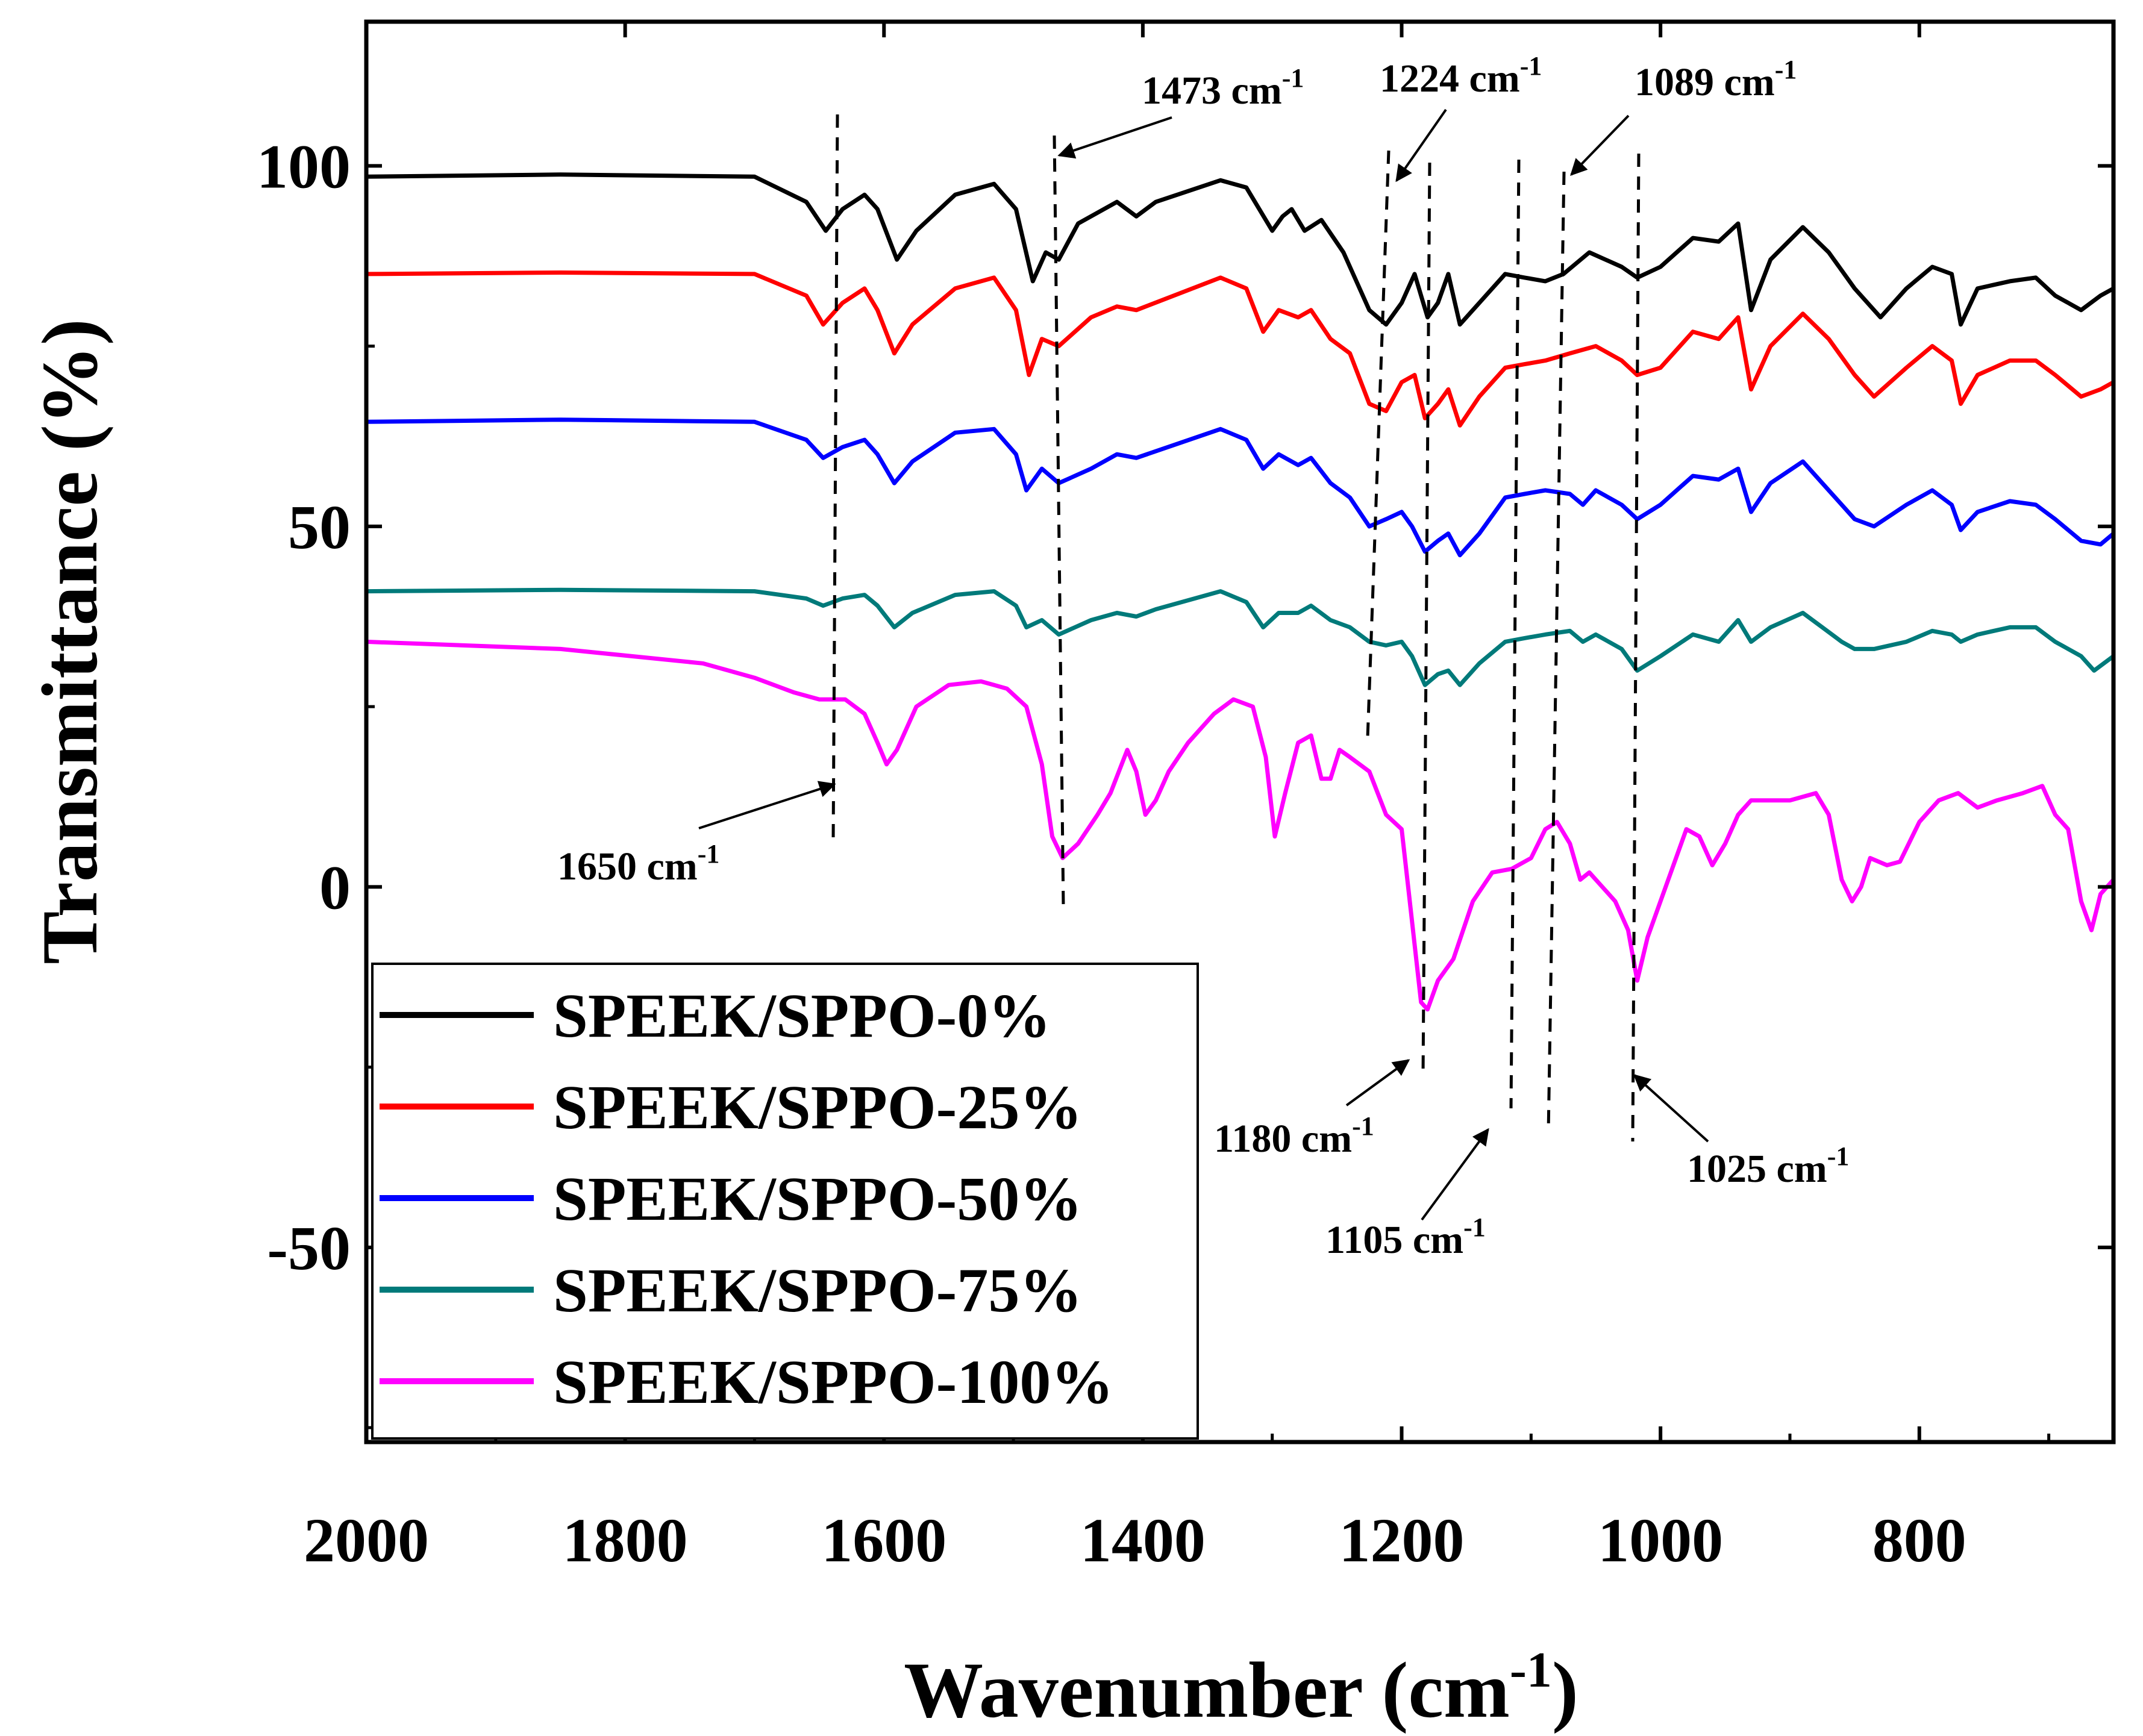 The image size is (2143, 1736). I want to click on legend-label-1: SPEEK/SPPO-25%, so click(817, 1107).